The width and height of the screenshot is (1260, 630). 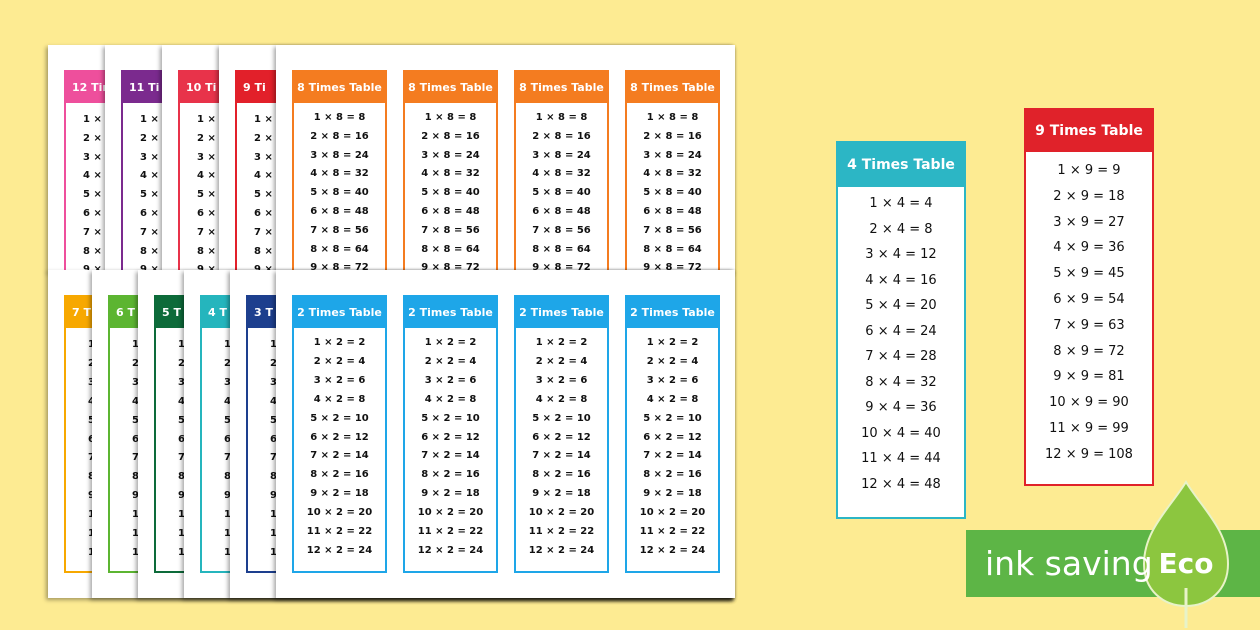 I want to click on card-row: 12 × 9 = 108, so click(x=1089, y=454).